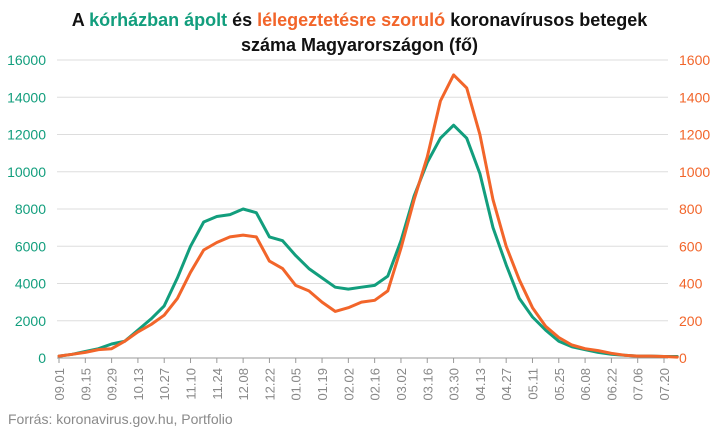  I want to click on y-right-tick-label: 600, so click(691, 246).